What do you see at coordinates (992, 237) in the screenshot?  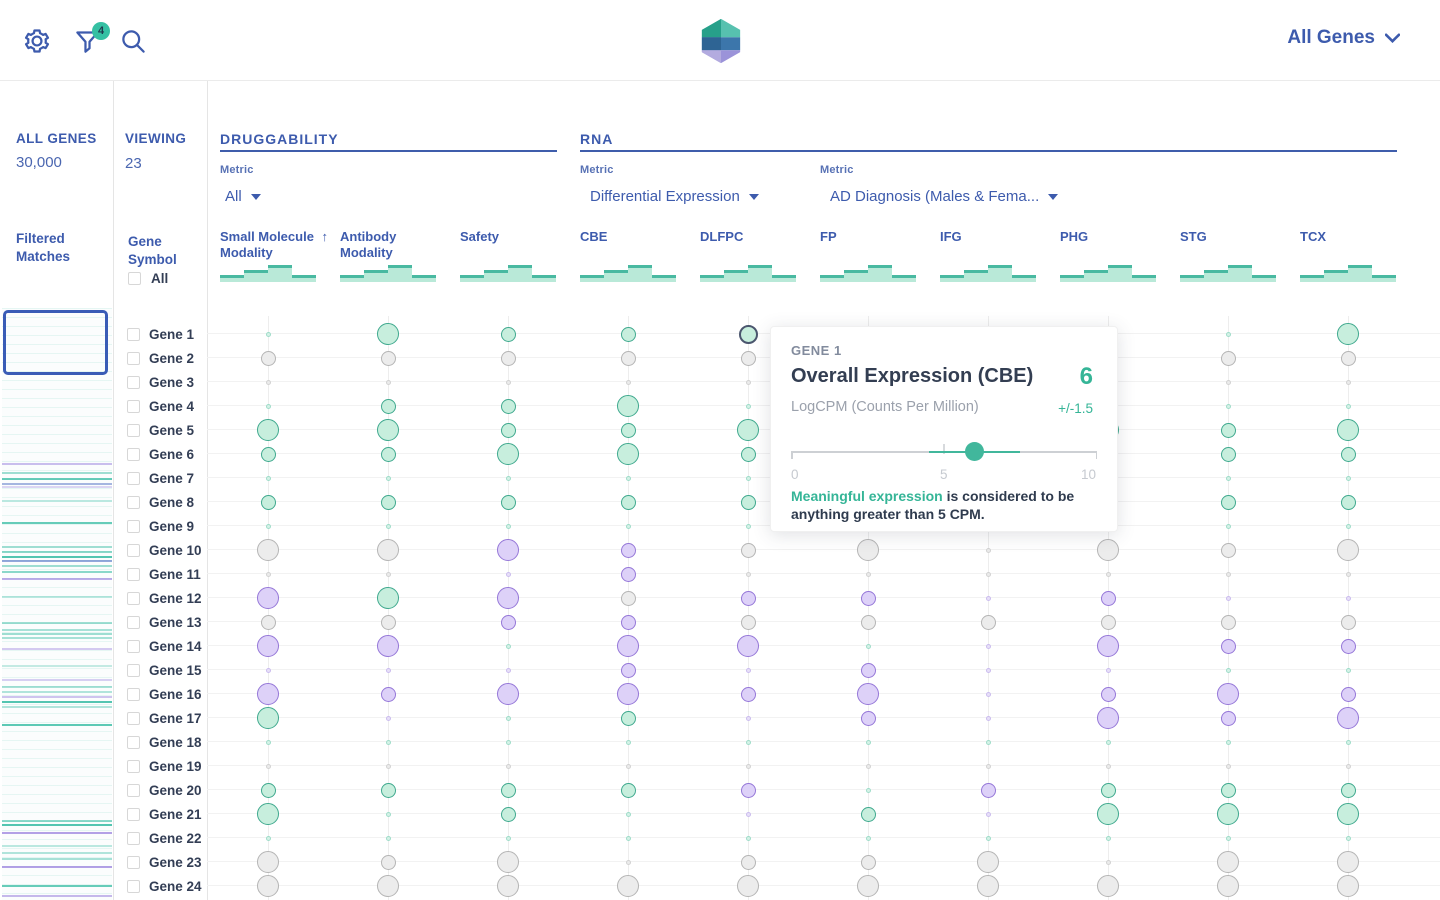 I see `column-header-ifg: IFG` at bounding box center [992, 237].